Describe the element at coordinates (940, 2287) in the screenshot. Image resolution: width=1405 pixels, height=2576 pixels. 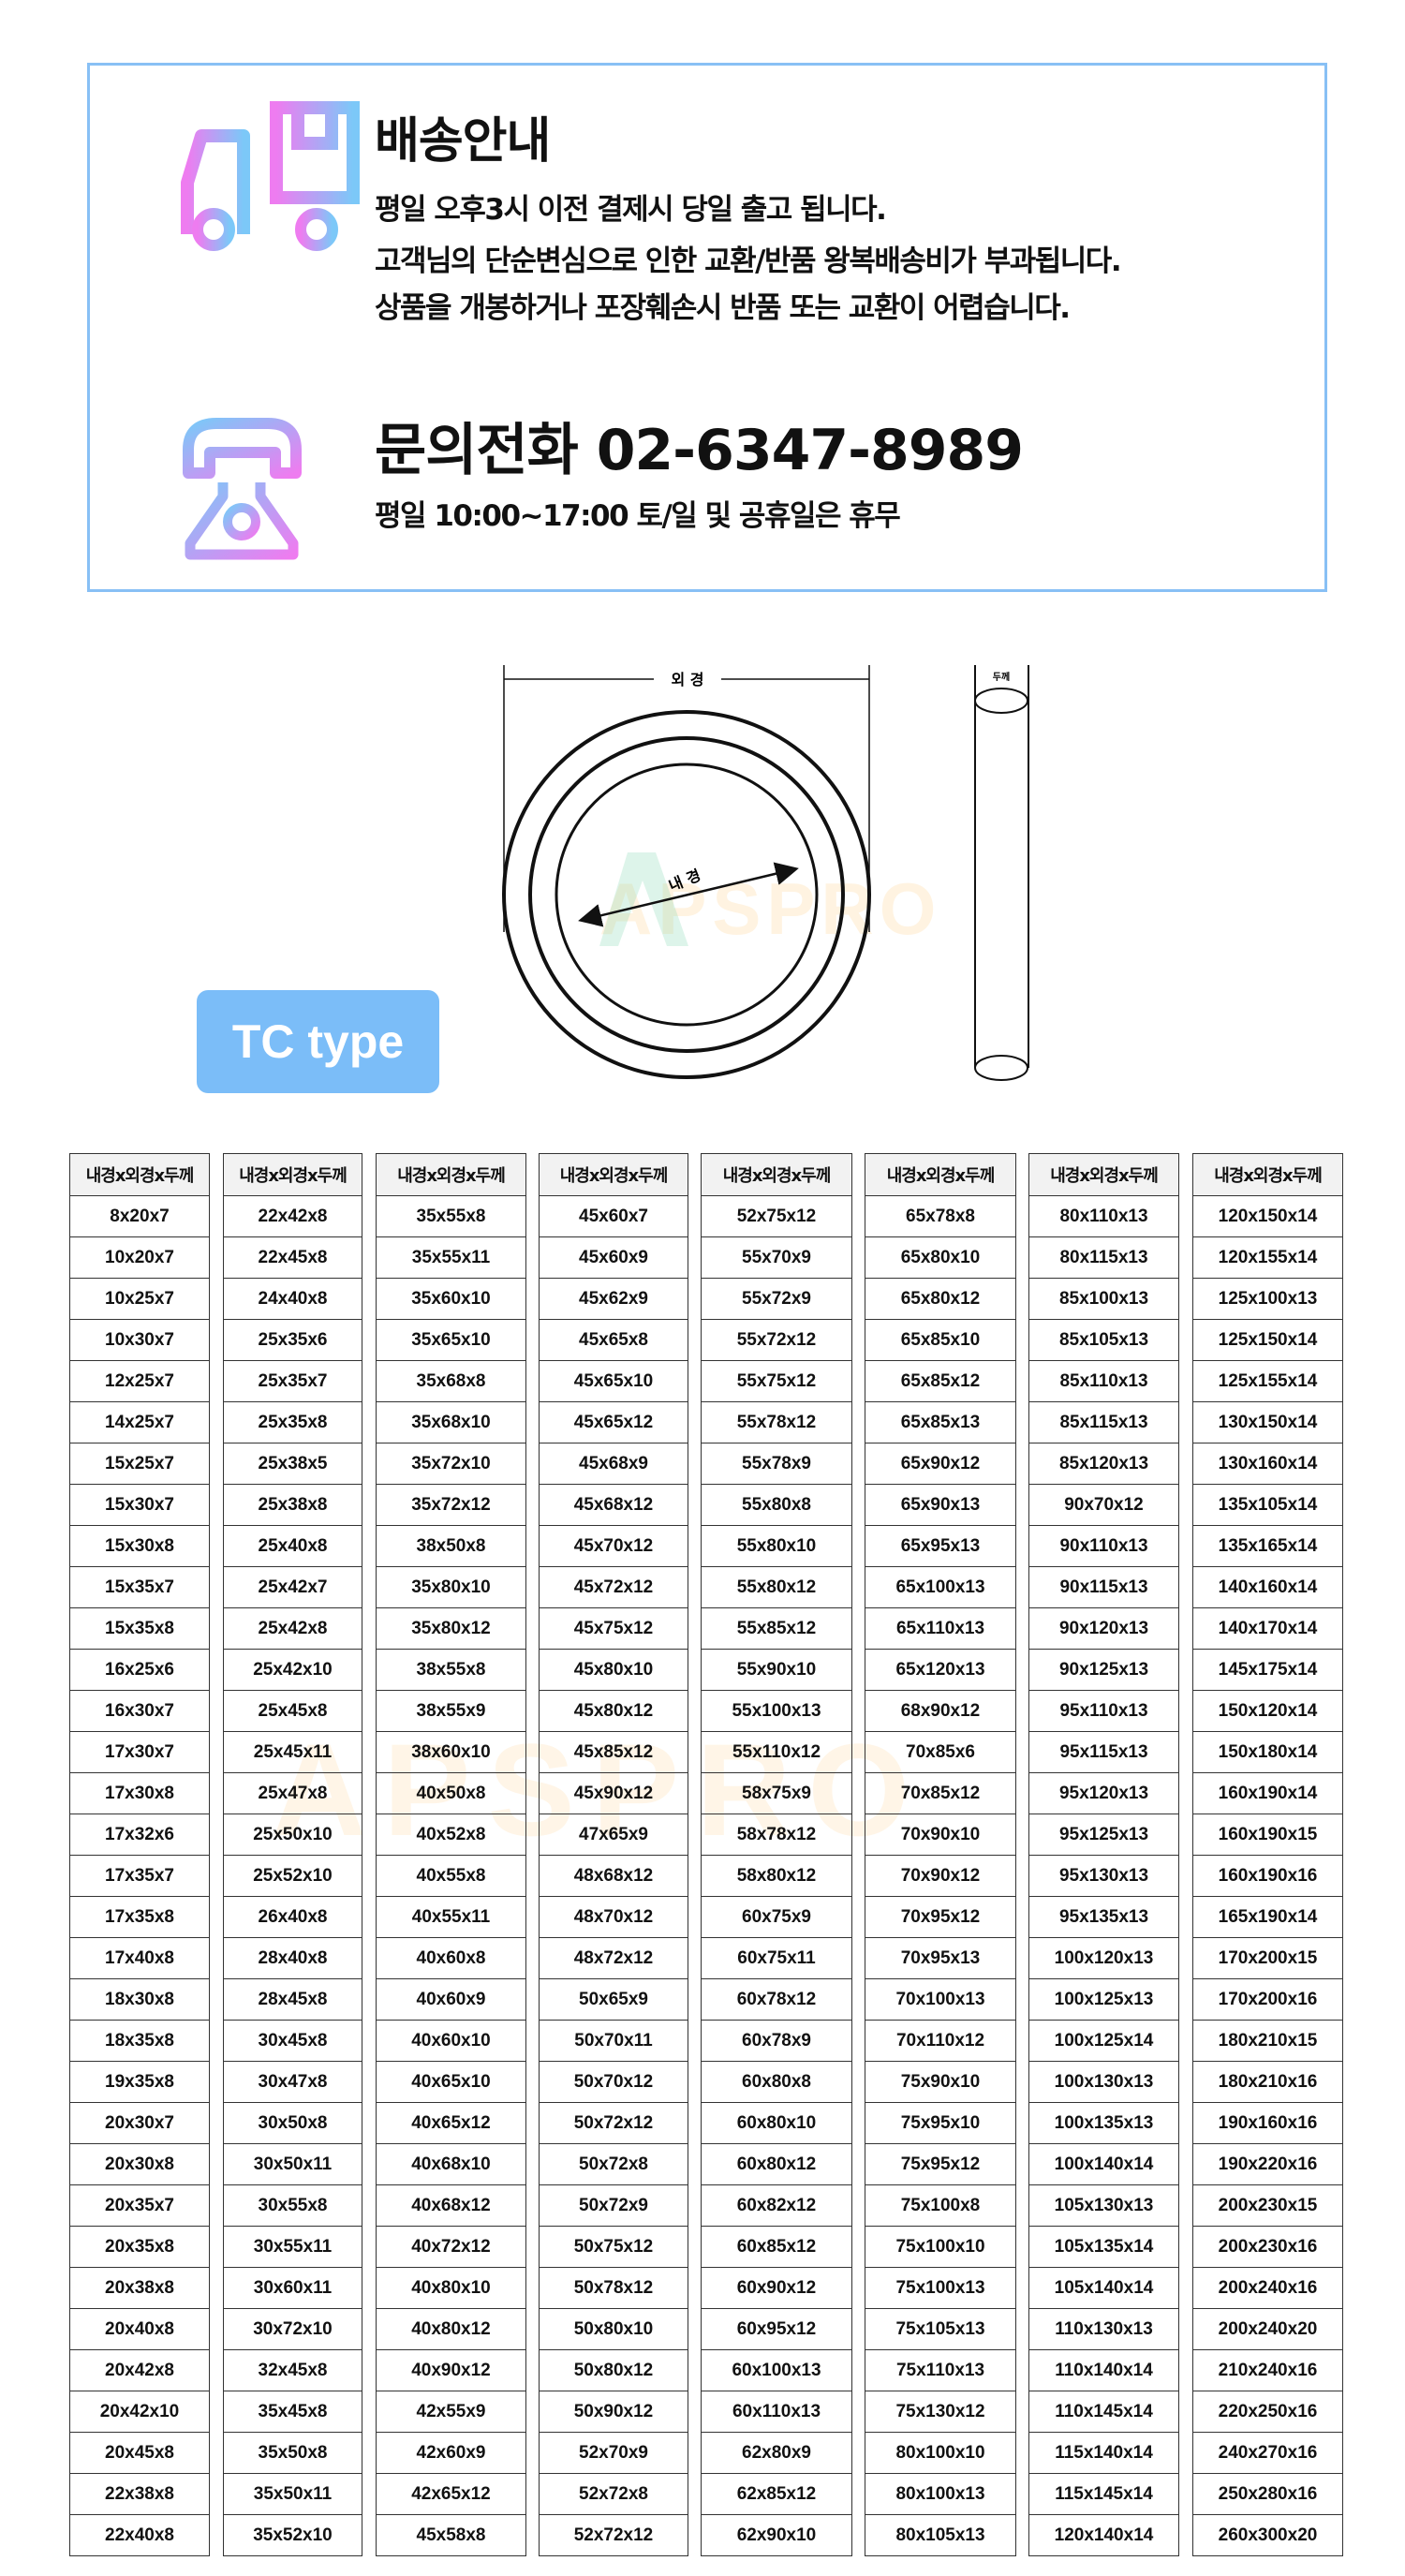
I see `size-cell: 75x100x13` at that location.